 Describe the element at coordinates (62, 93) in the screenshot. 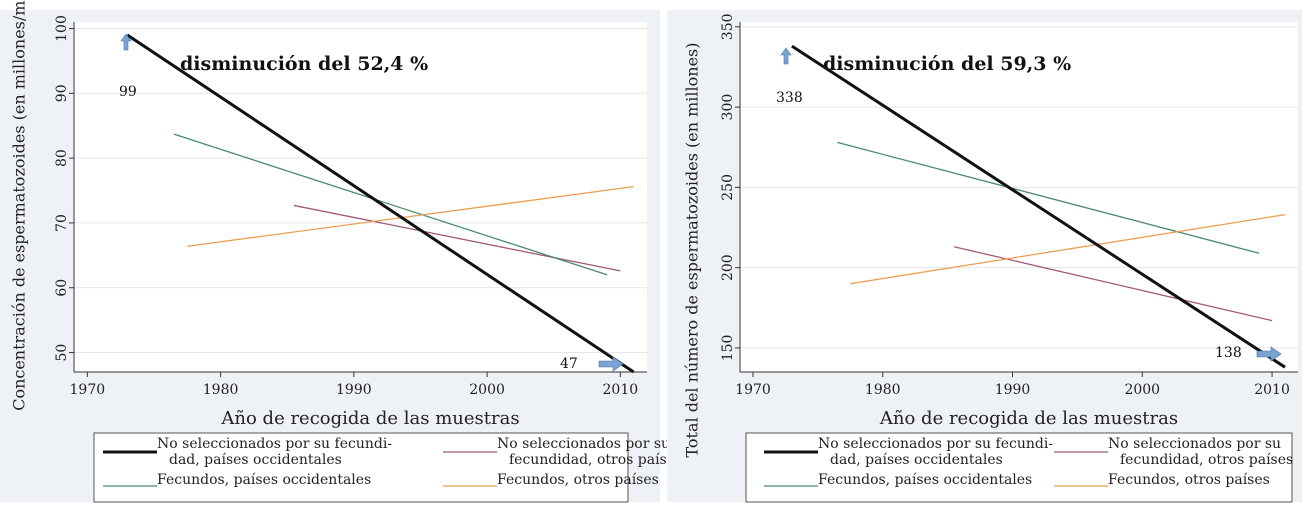

I see `y-tick-label: 90` at that location.